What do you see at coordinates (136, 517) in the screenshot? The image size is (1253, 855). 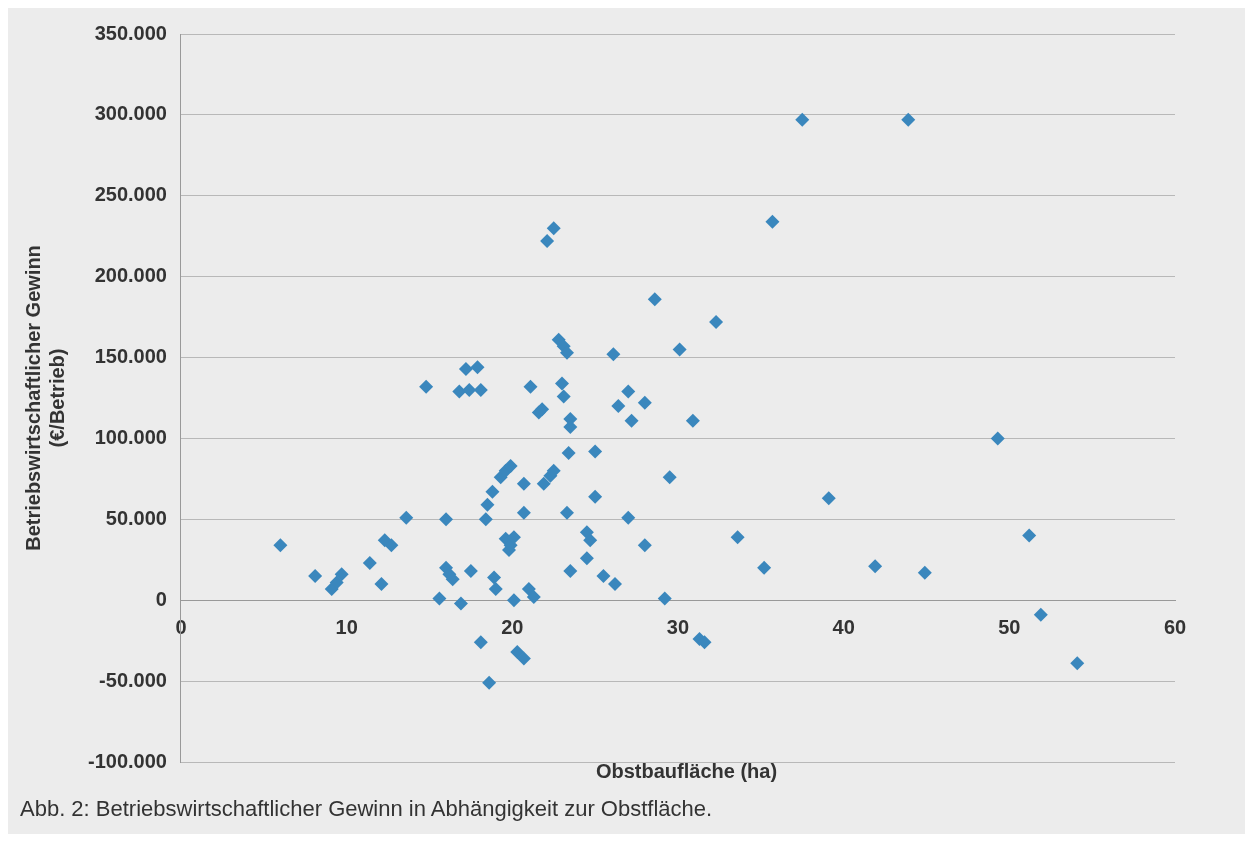 I see `y-tick-label: 50.000` at bounding box center [136, 517].